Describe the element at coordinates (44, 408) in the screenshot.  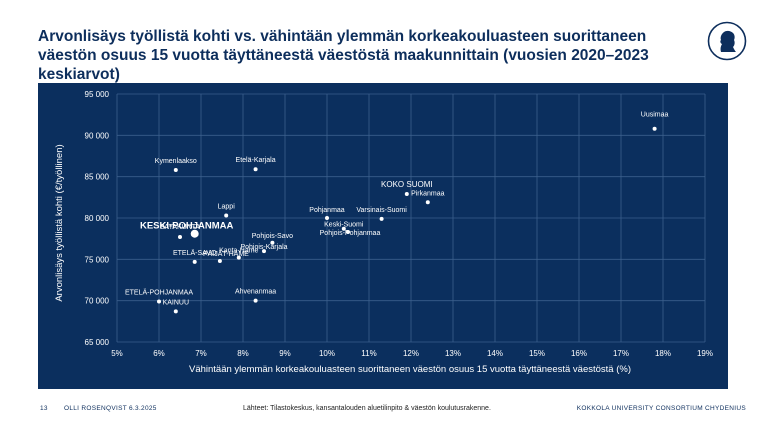
I see `footer-page-number: 13` at that location.